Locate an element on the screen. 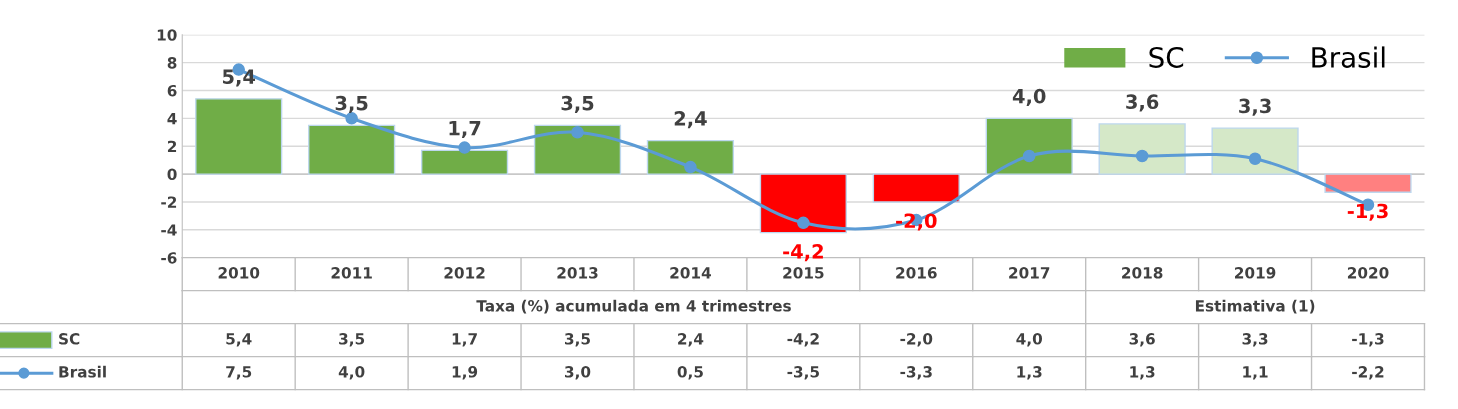  x-tick-label: 2011 is located at coordinates (351, 273).